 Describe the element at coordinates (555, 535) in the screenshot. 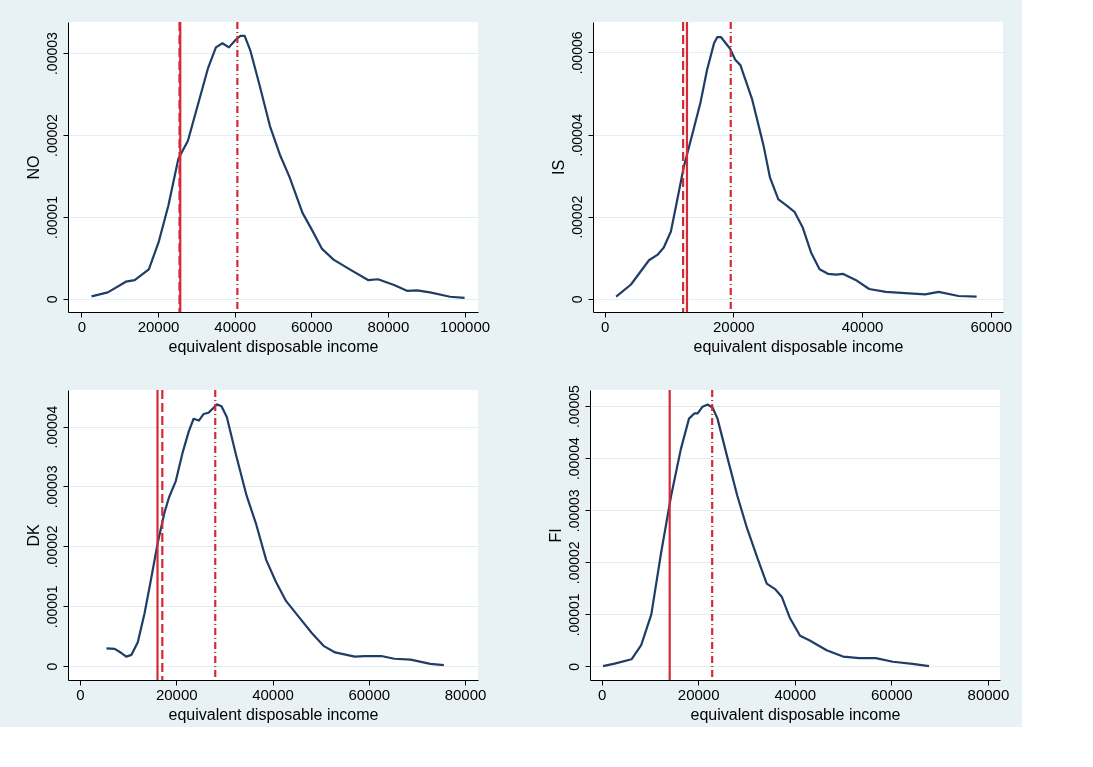

I see `y-axis-title: FI` at that location.